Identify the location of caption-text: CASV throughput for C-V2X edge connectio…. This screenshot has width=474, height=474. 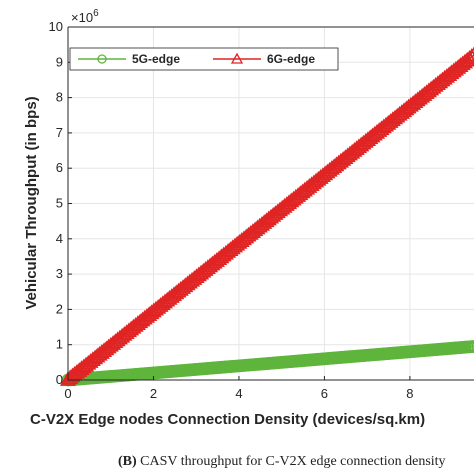
(291, 461).